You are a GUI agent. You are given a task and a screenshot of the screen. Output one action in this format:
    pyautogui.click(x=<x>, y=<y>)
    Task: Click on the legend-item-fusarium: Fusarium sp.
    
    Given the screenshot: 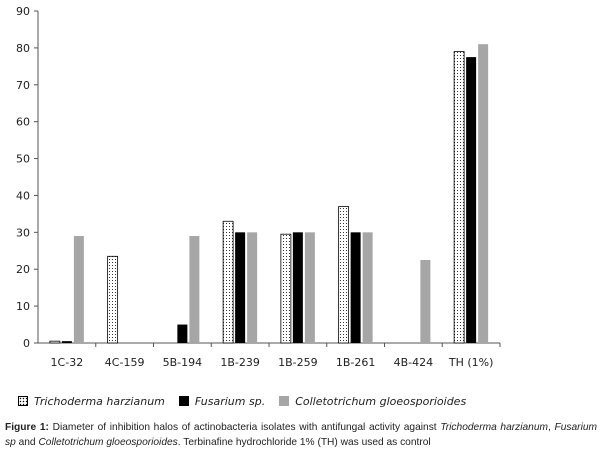 What is the action you would take?
    pyautogui.click(x=222, y=401)
    